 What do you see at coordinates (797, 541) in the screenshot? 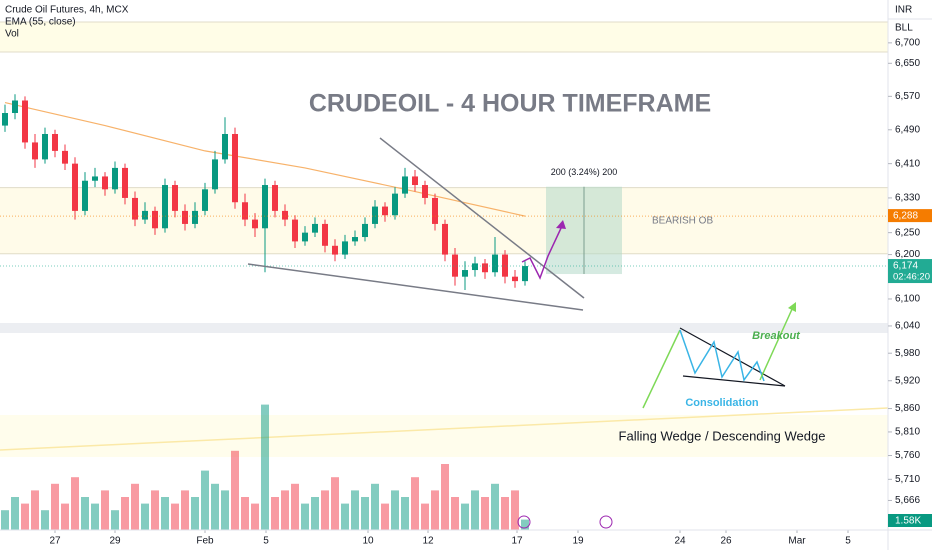
I see `x-tick-label: Mar` at bounding box center [797, 541].